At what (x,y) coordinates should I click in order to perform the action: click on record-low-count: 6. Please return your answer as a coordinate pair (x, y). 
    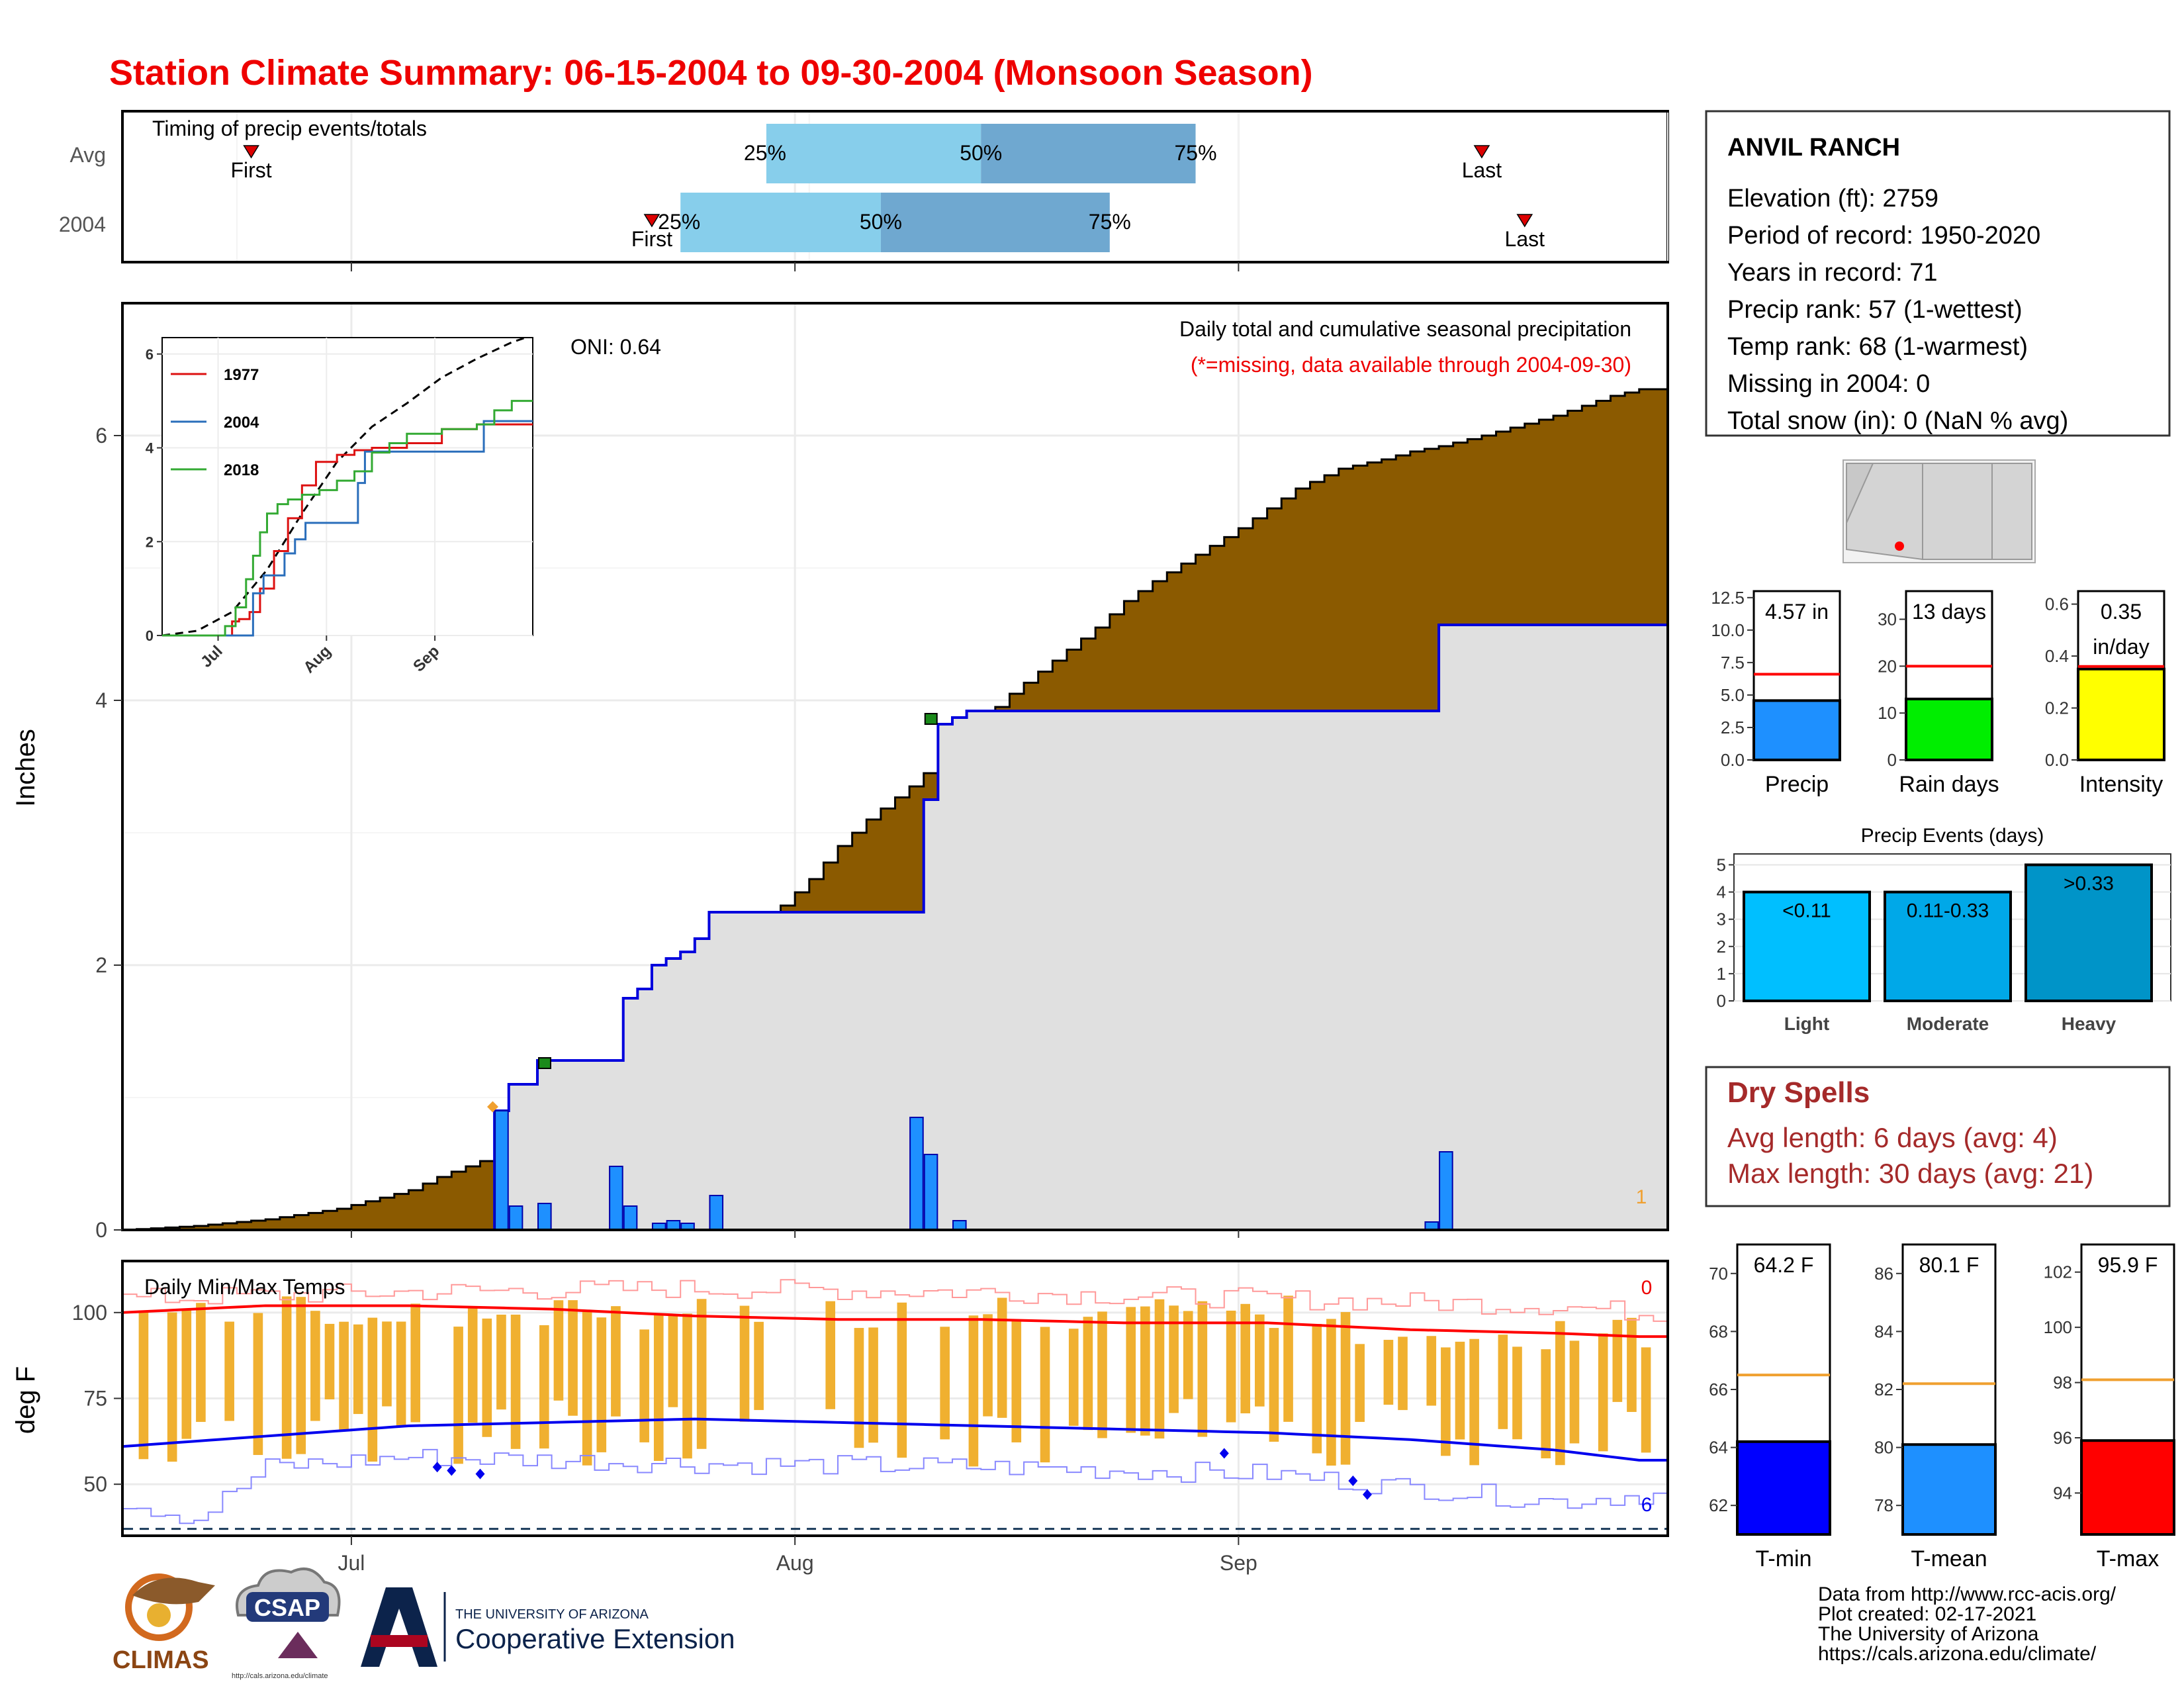
    Looking at the image, I should click on (1647, 1505).